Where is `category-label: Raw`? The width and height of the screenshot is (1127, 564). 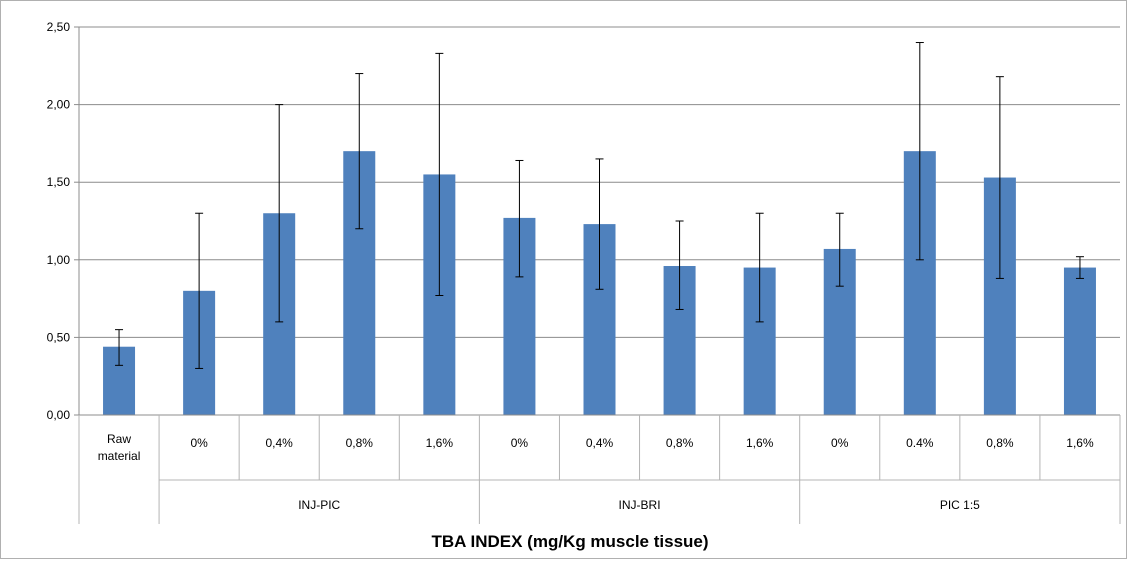 category-label: Raw is located at coordinates (119, 439).